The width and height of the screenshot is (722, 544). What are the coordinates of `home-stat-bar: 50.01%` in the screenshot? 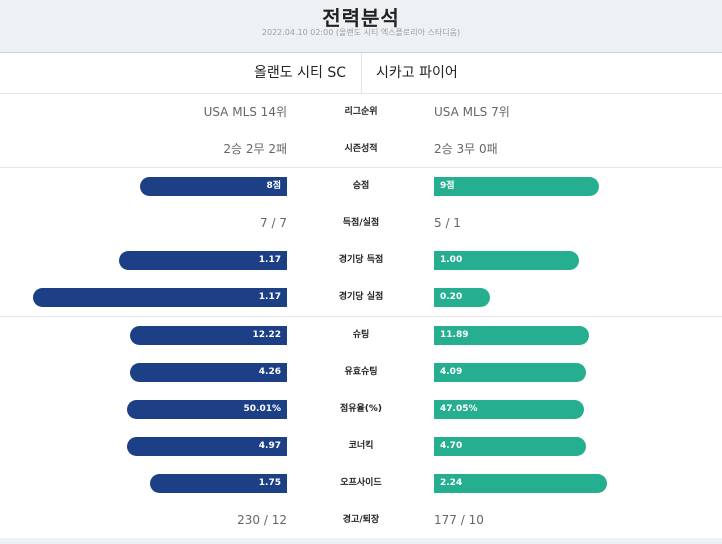 It's located at (207, 409).